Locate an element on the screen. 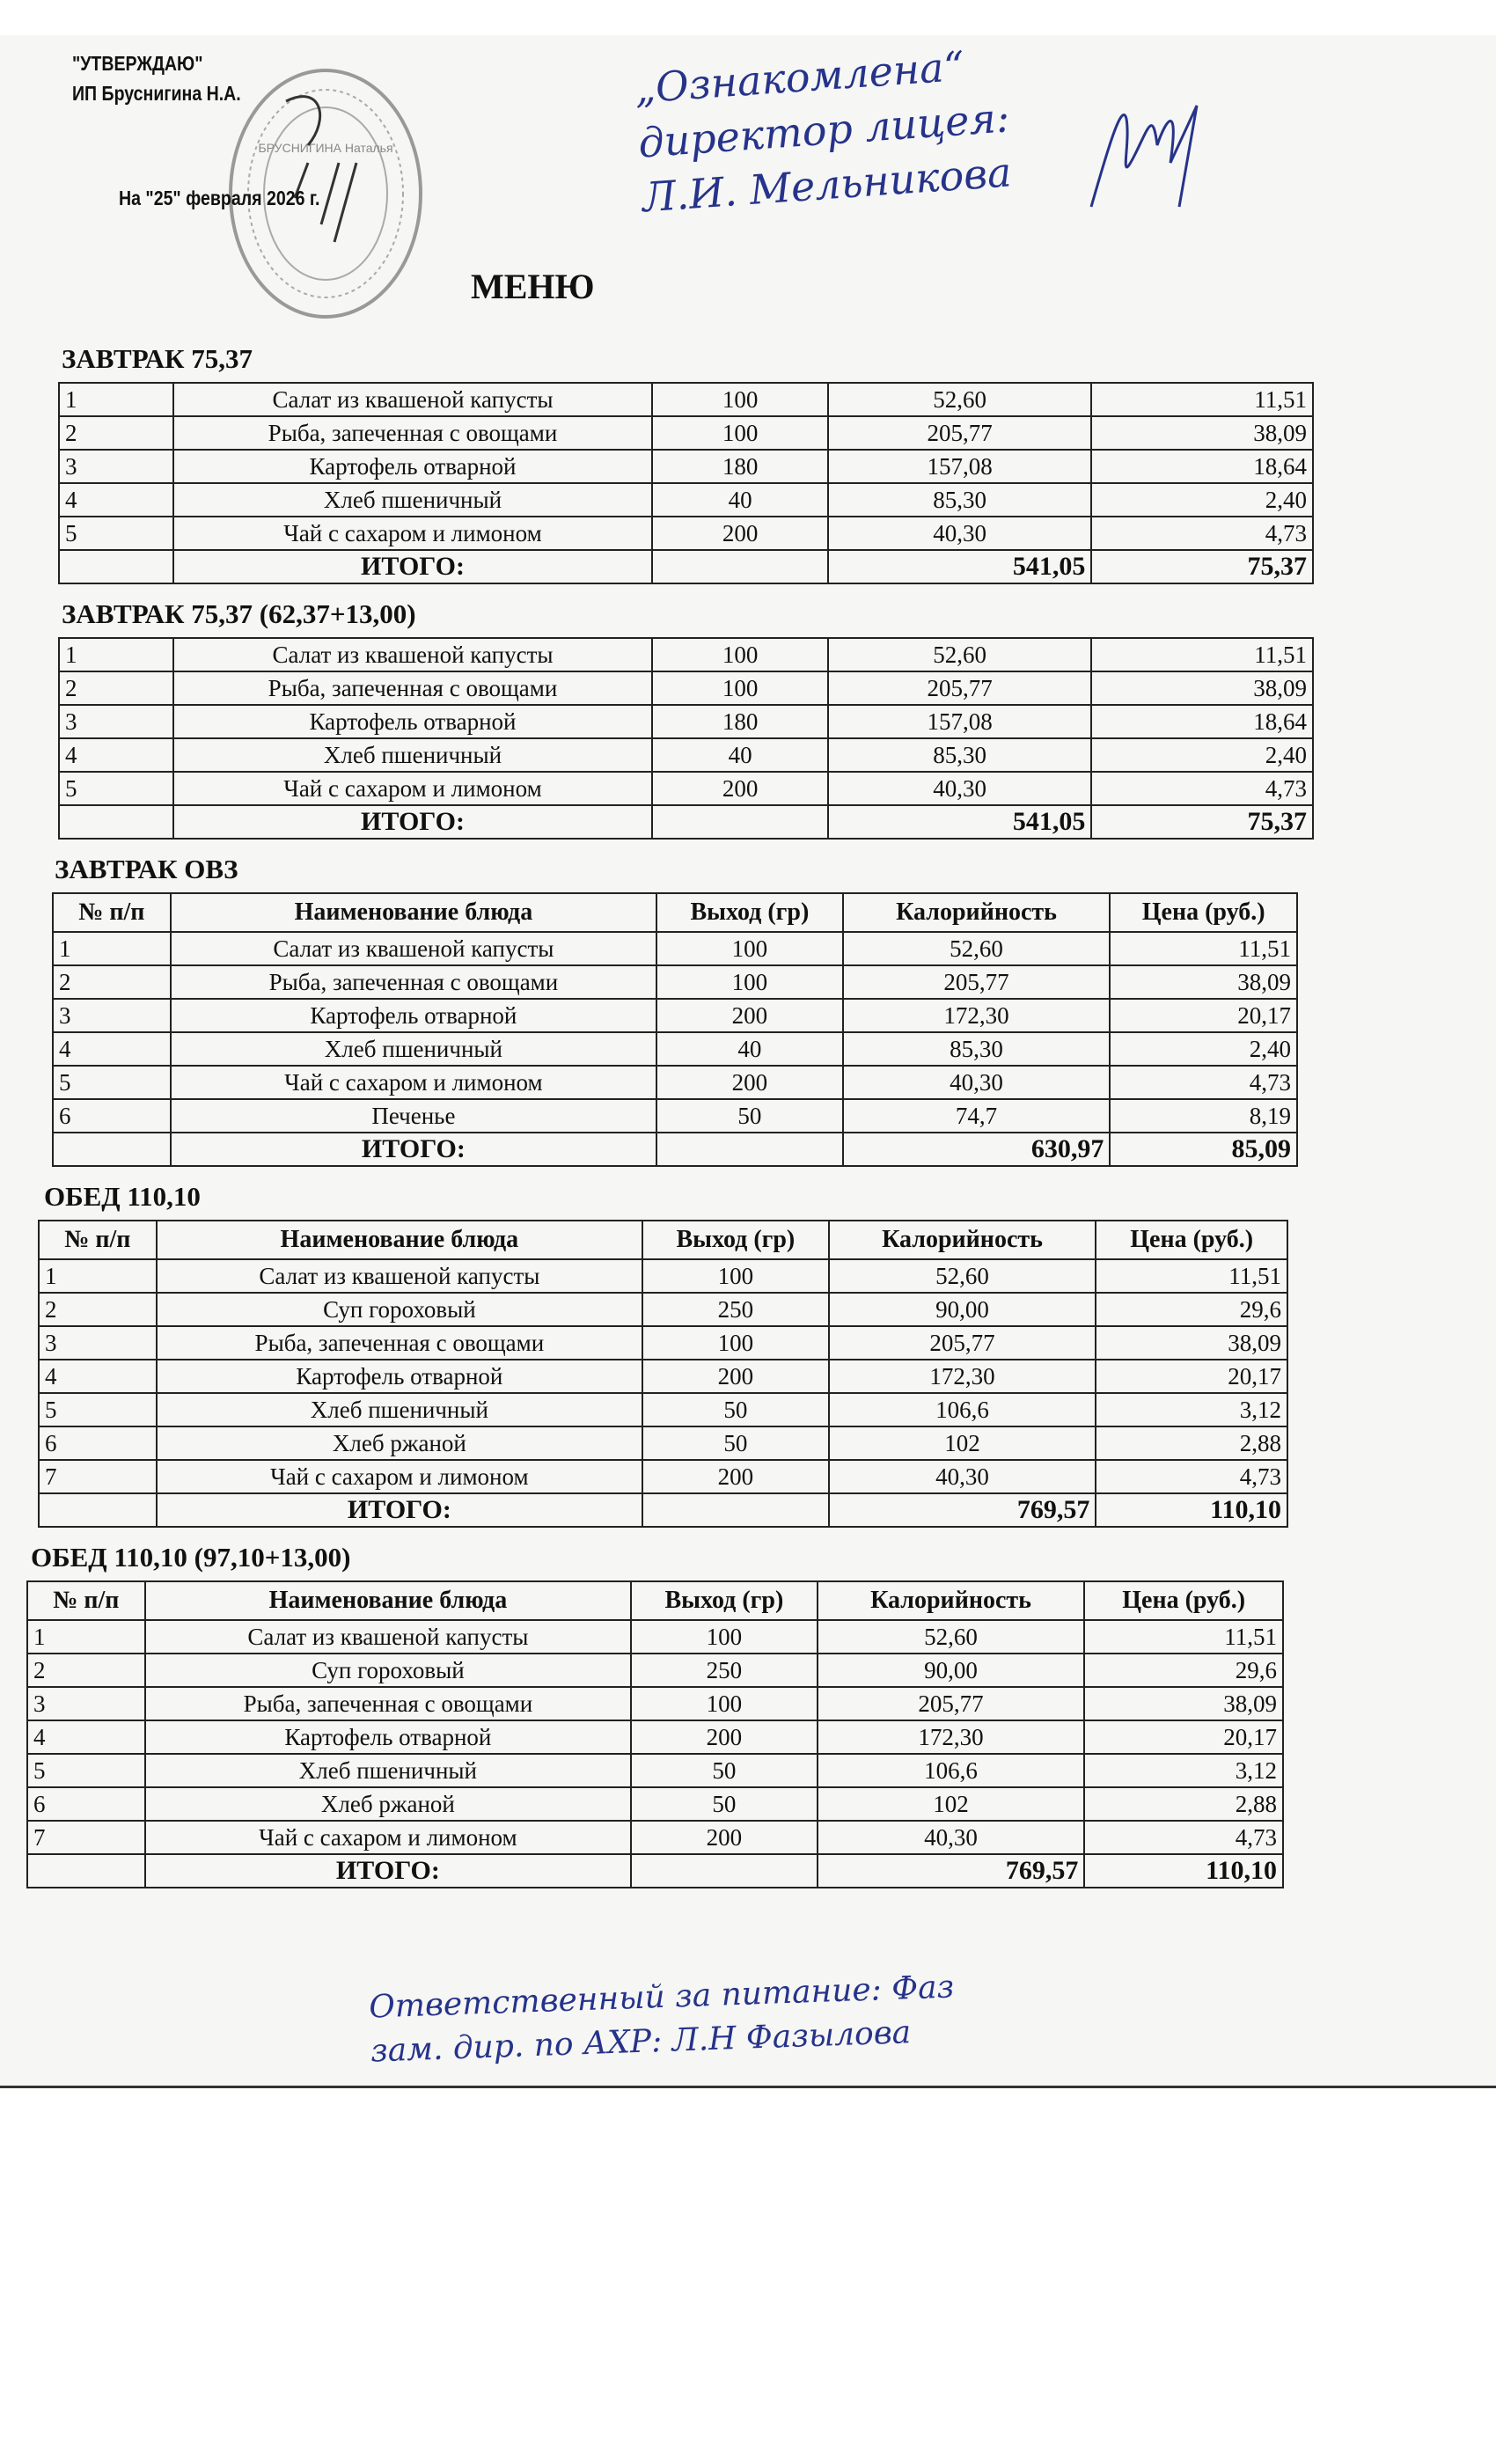 The image size is (1496, 2464). row-number: 2 is located at coordinates (98, 1310).